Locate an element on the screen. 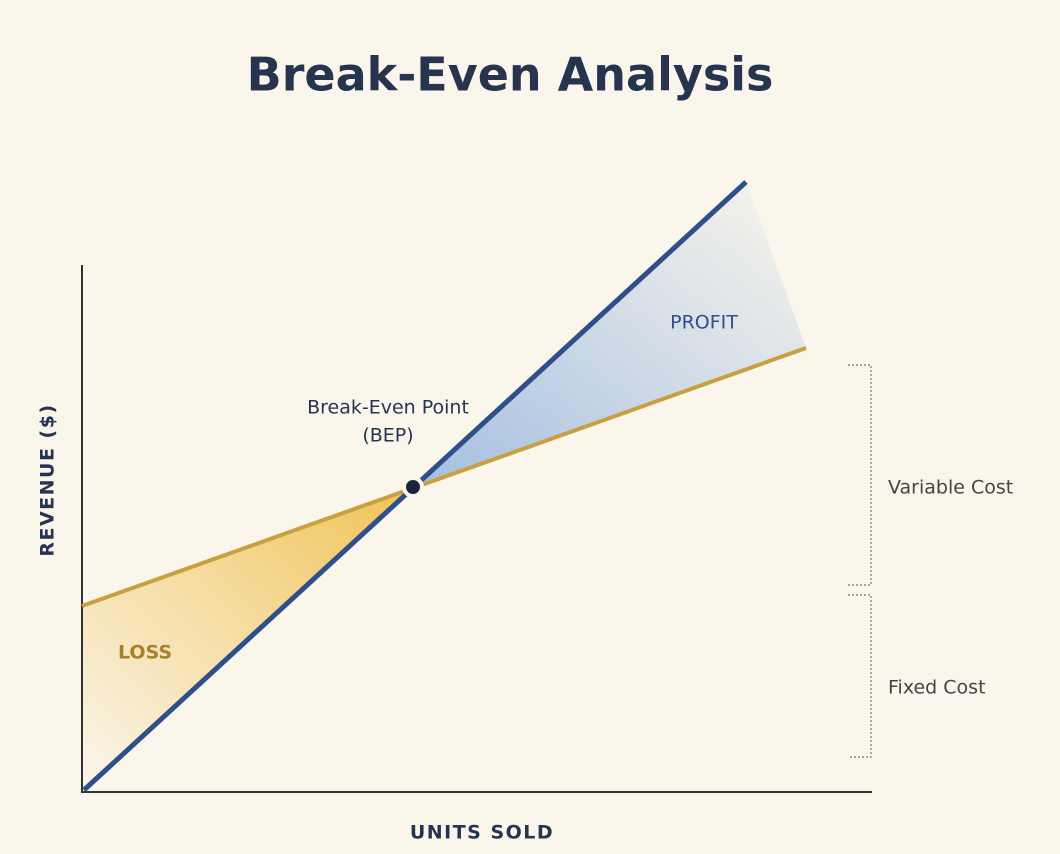 Image resolution: width=1060 pixels, height=854 pixels. y-axis-label: REVENUE ($) is located at coordinates (48, 479).